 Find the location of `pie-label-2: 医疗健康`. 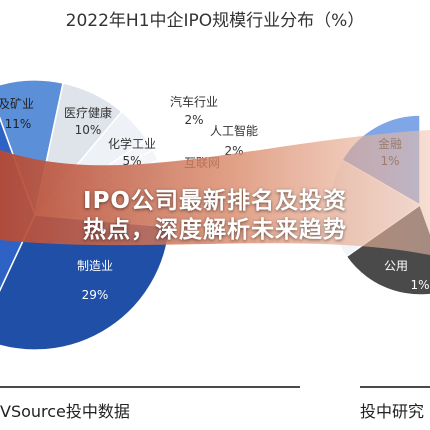

pie-label-2: 医疗健康 is located at coordinates (88, 112).